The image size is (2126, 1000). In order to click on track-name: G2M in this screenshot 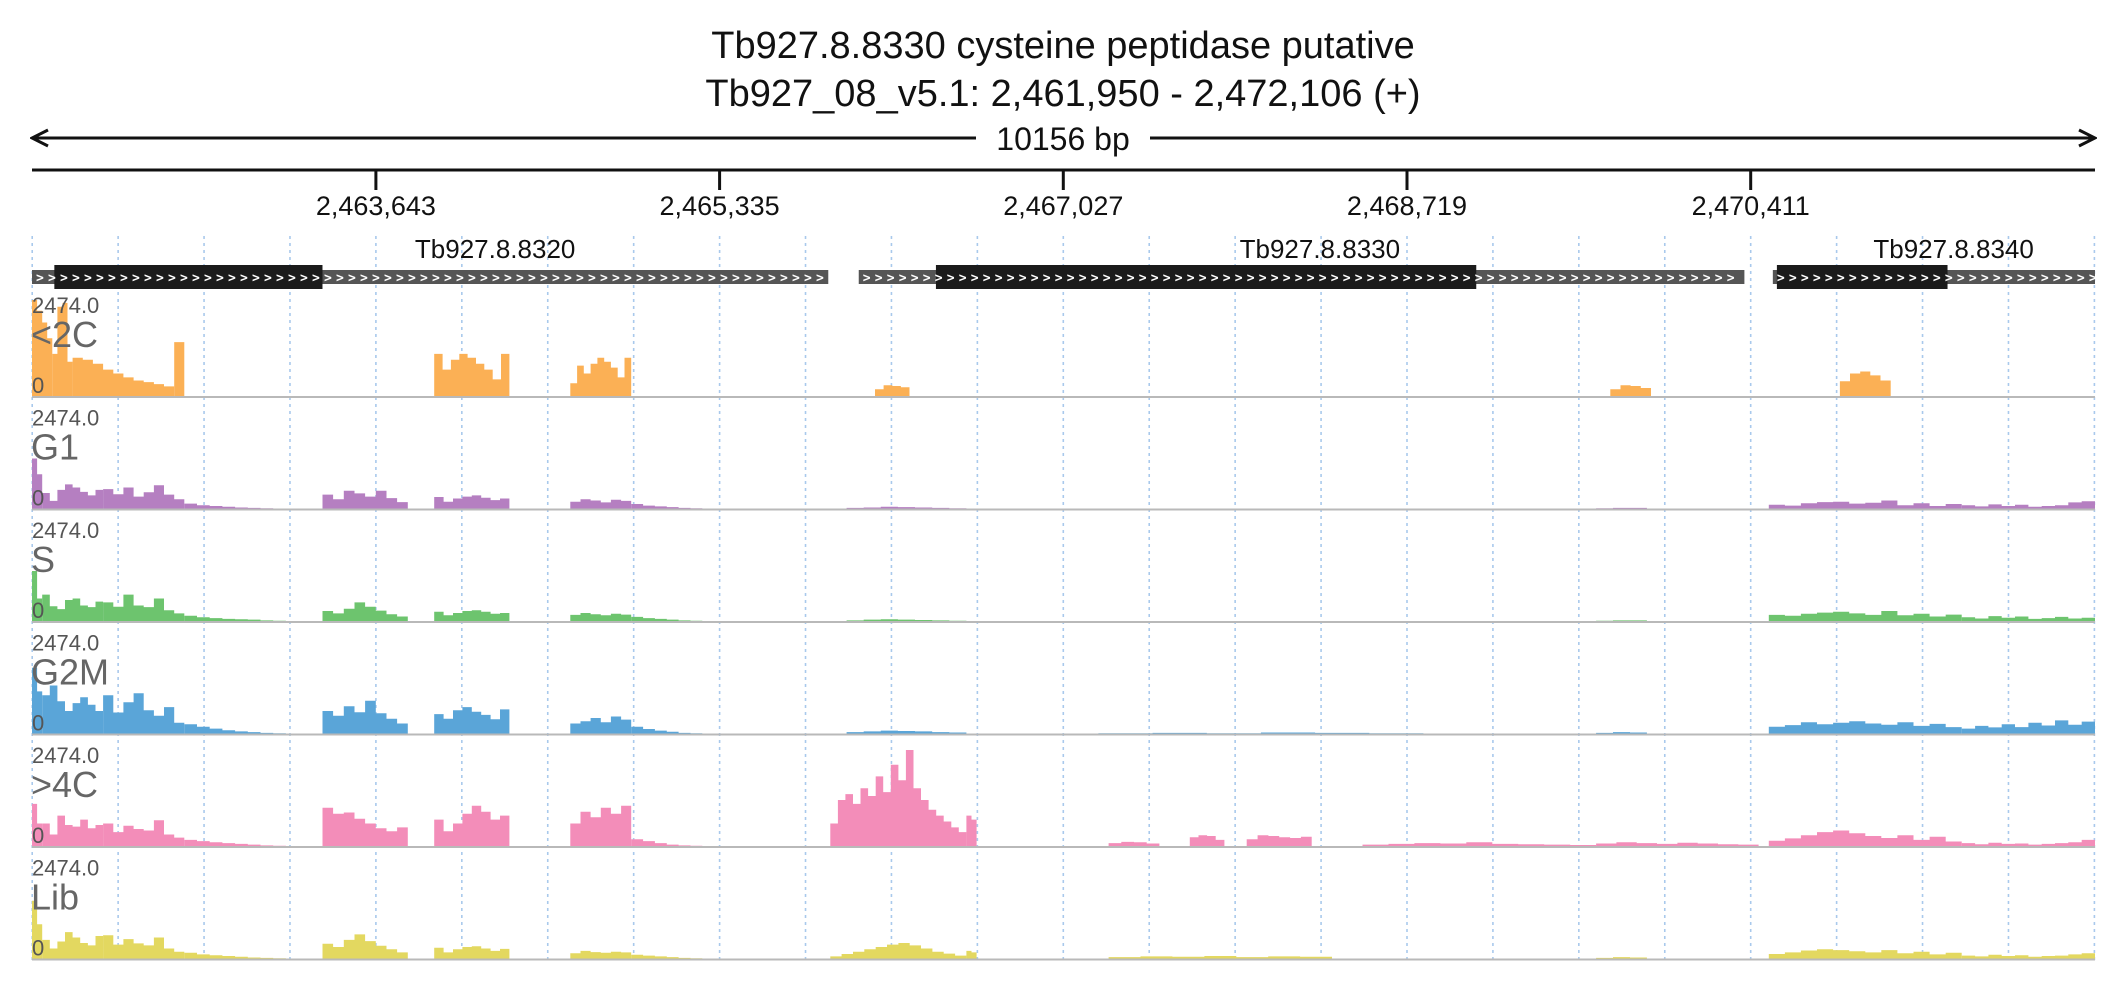, I will do `click(70, 672)`.